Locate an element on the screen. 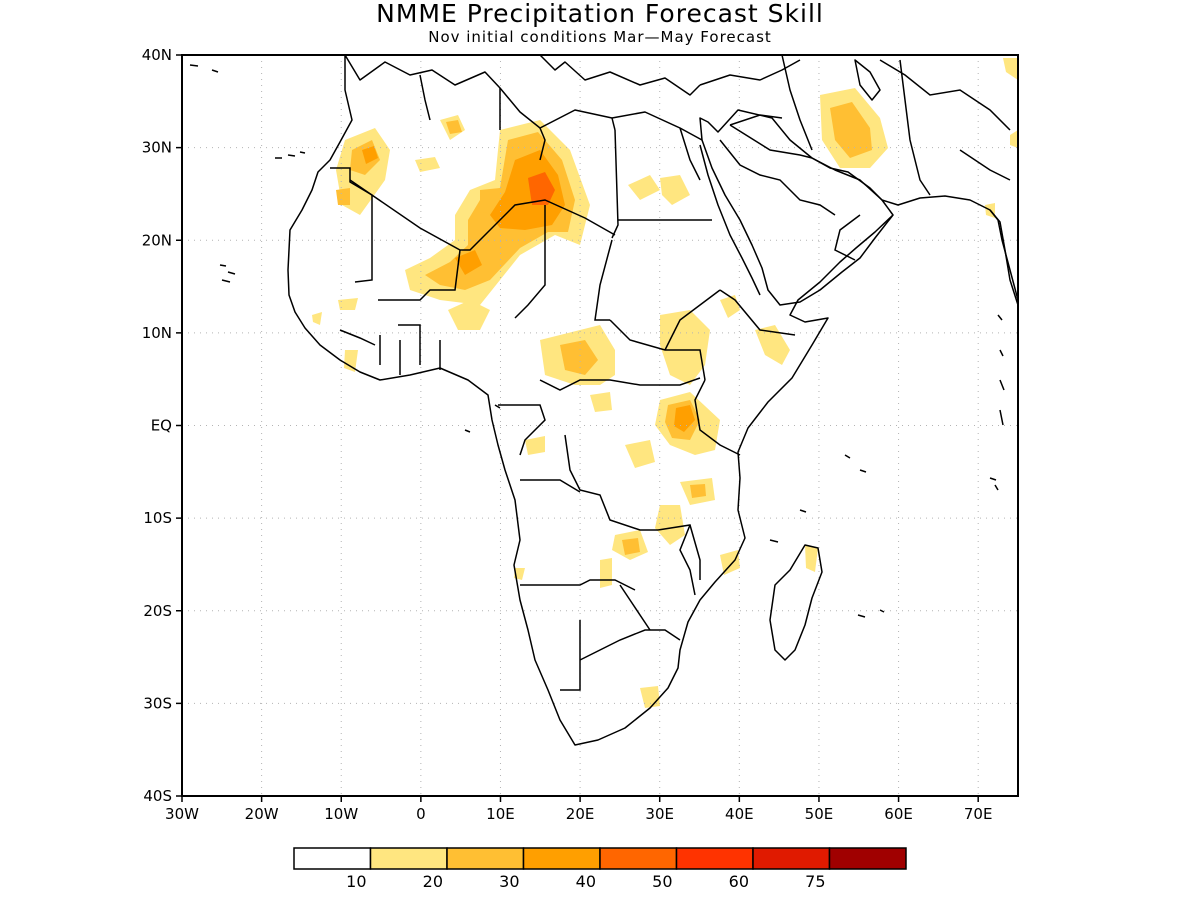 This screenshot has height=900, width=1200. indian-ocean-islands is located at coordinates (884, 536).